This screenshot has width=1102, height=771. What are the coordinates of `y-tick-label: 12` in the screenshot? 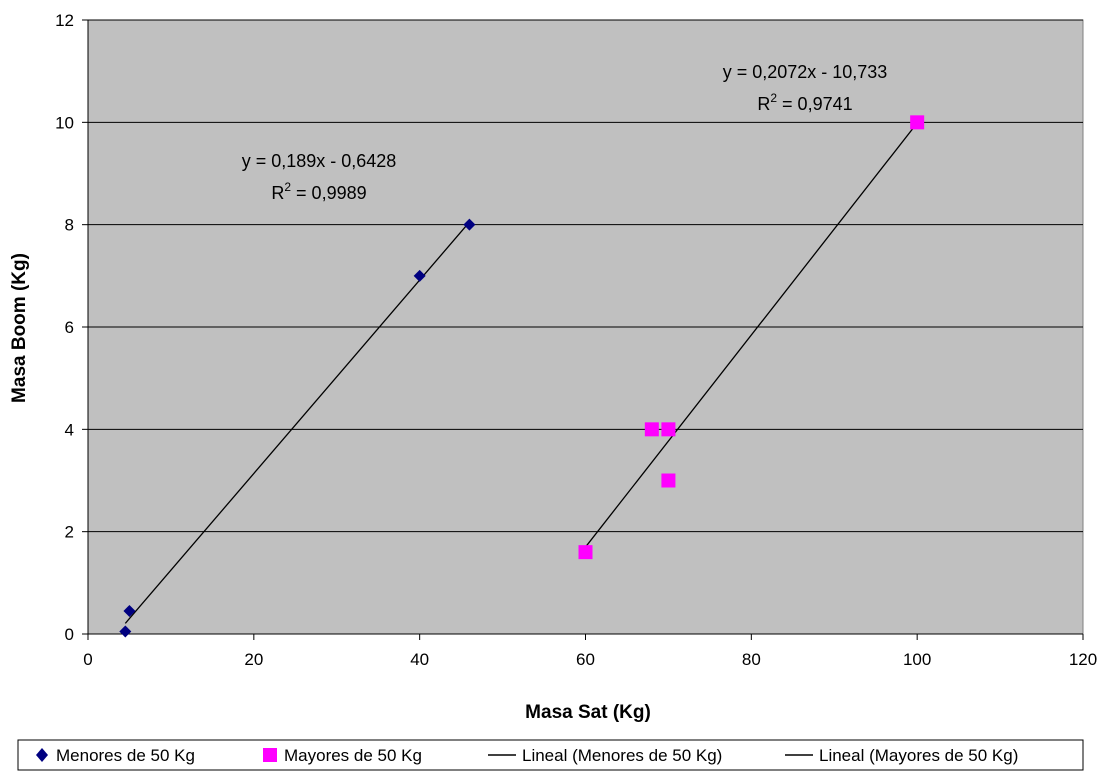 It's located at (64, 20).